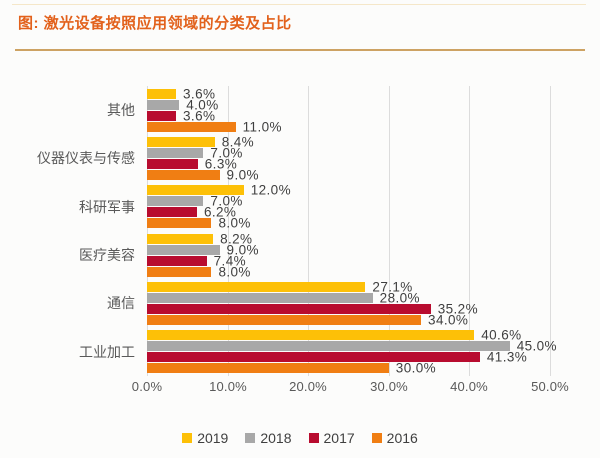 The width and height of the screenshot is (600, 458). I want to click on value-label: 11.0%, so click(262, 127).